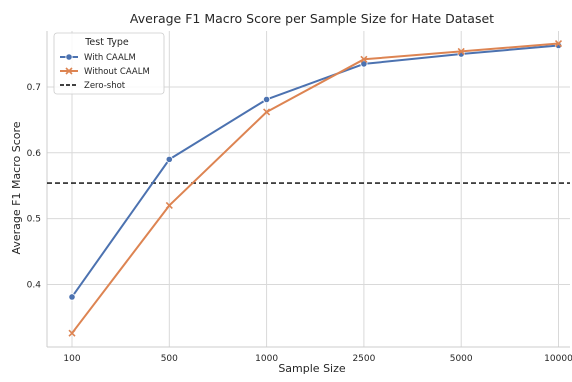 The image size is (572, 382). What do you see at coordinates (117, 72) in the screenshot?
I see `legend-label: Without CAALM` at bounding box center [117, 72].